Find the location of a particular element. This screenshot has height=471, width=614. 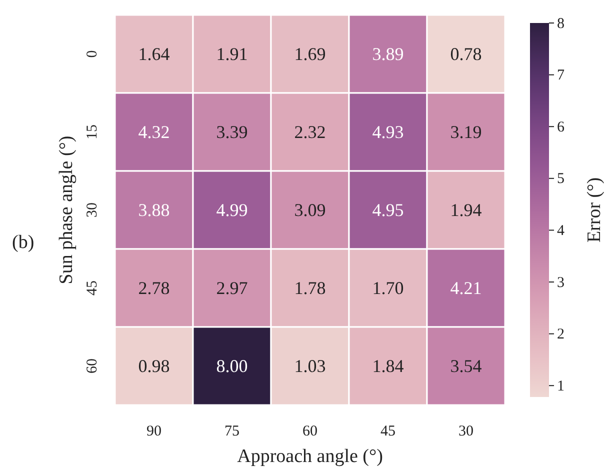

color-bar-label: 3 is located at coordinates (560, 282).